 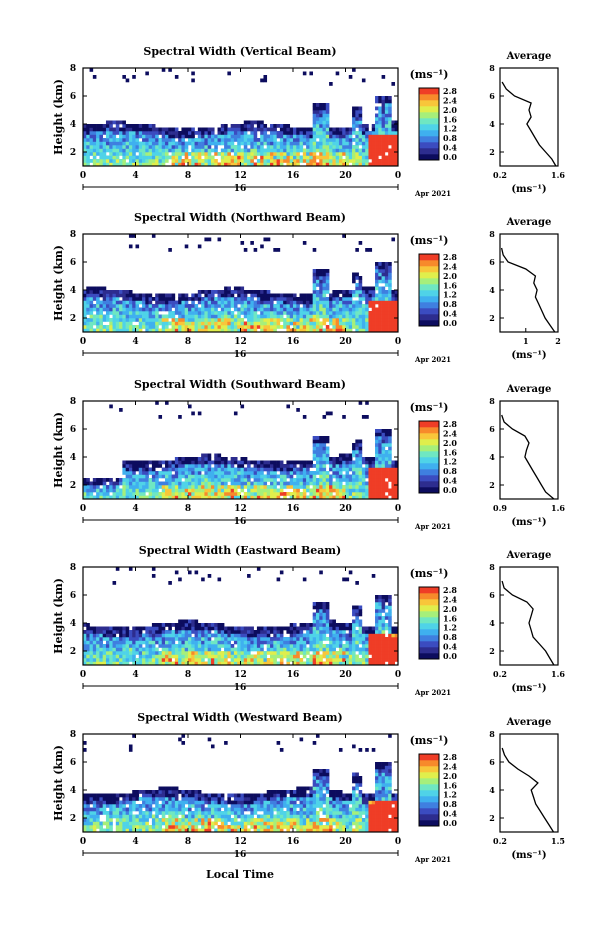 What do you see at coordinates (558, 341) in the screenshot?
I see `average-x-tick-label: 2` at bounding box center [558, 341].